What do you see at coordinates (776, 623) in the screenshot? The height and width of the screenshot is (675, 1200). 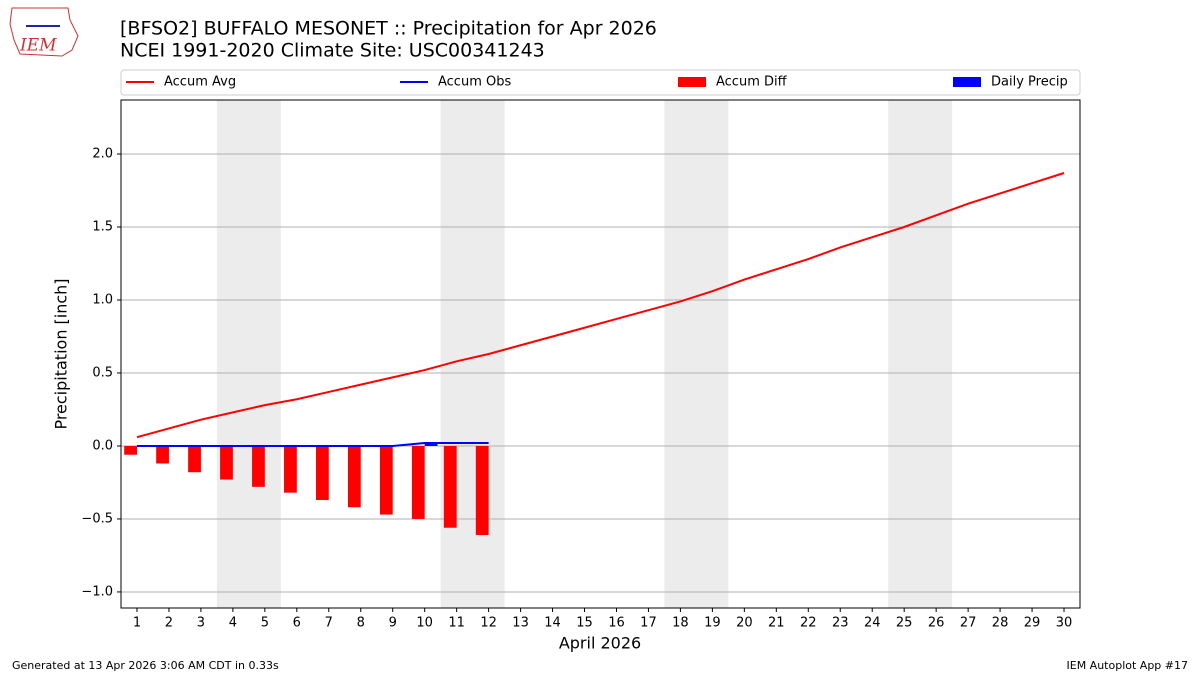 I see `x-tick-label: 21` at bounding box center [776, 623].